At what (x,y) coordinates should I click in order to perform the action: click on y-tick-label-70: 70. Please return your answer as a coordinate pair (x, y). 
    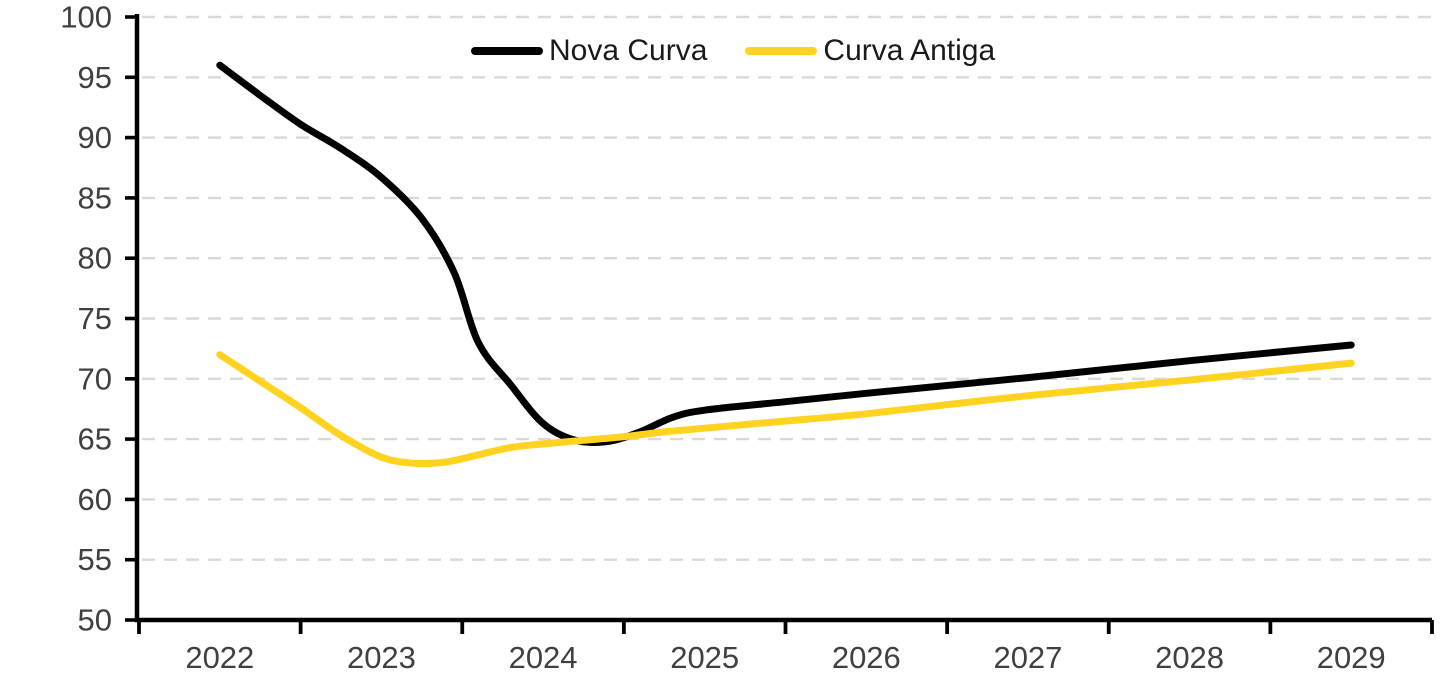
    Looking at the image, I should click on (95, 378).